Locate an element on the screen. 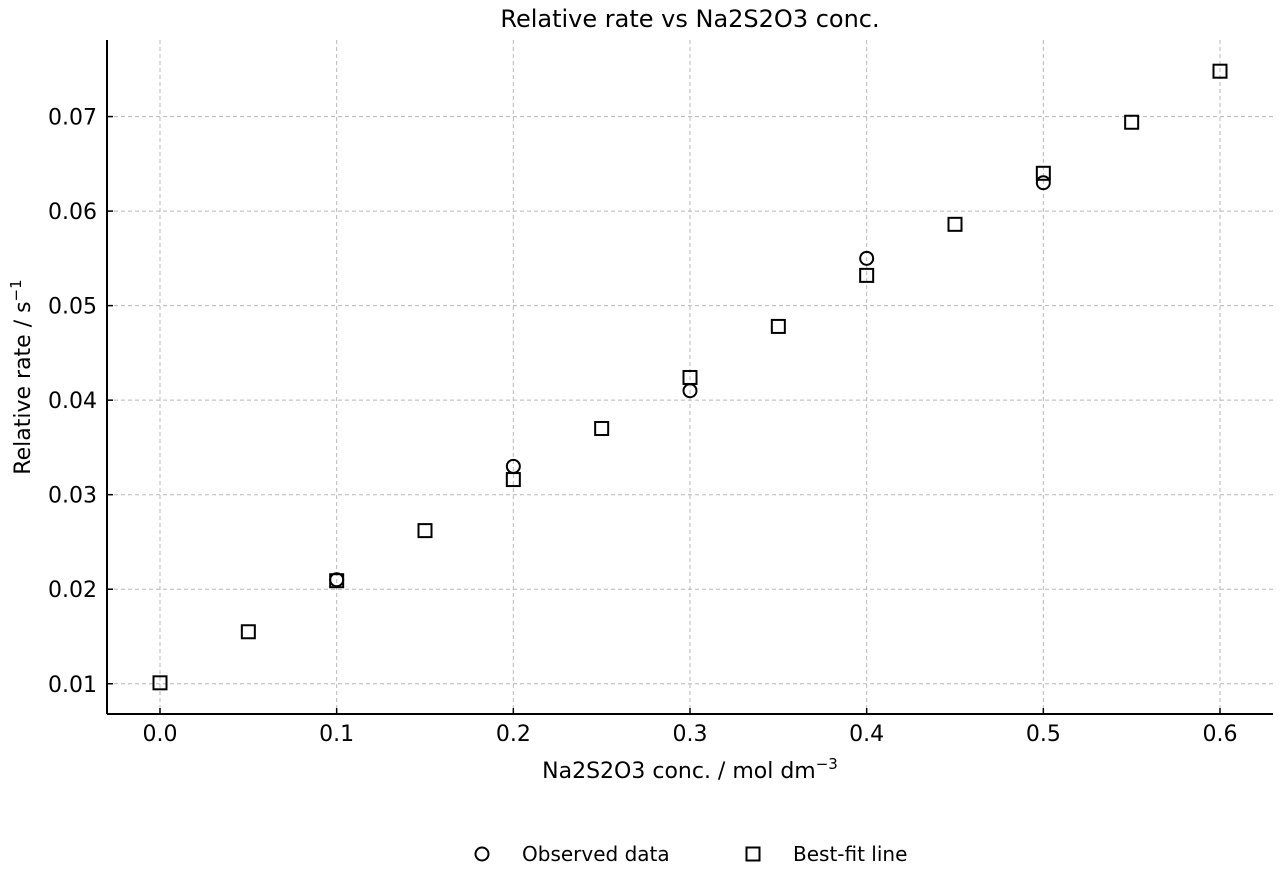 Image resolution: width=1280 pixels, height=880 pixels. legend: Observed data Best-fit line is located at coordinates (690, 854).